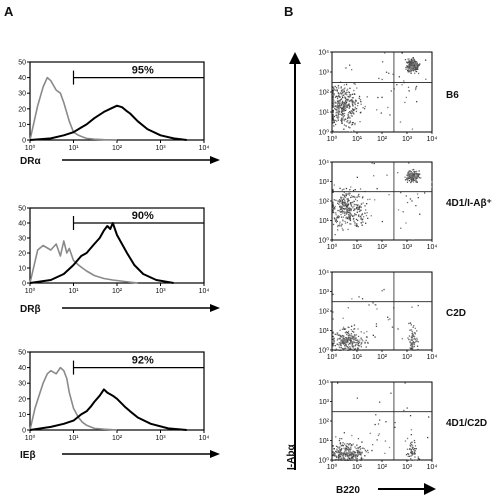  I want to click on histogram-2: 0 10 20 30 40 50 10⁰ 10¹ 10² 10³ 10⁴ 90% DRβ, so click(119, 260).